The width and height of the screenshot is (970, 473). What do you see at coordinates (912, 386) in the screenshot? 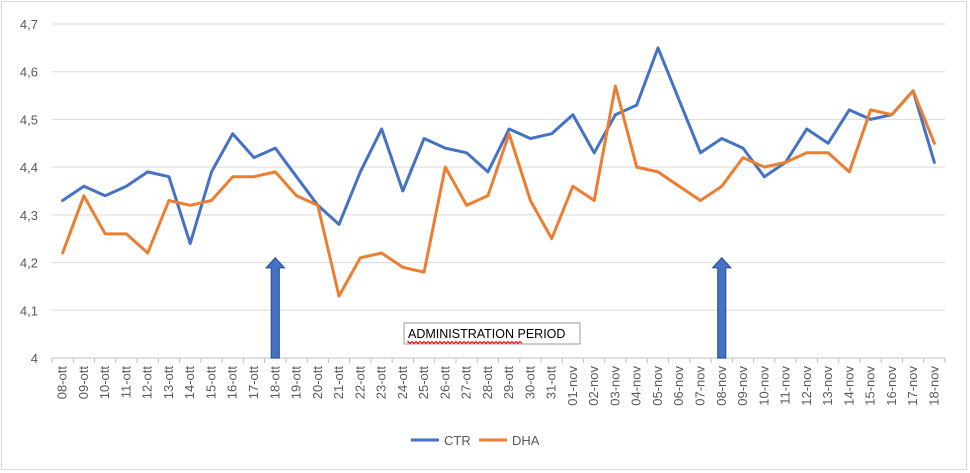
I see `x-tick-label: 17-nov` at bounding box center [912, 386].